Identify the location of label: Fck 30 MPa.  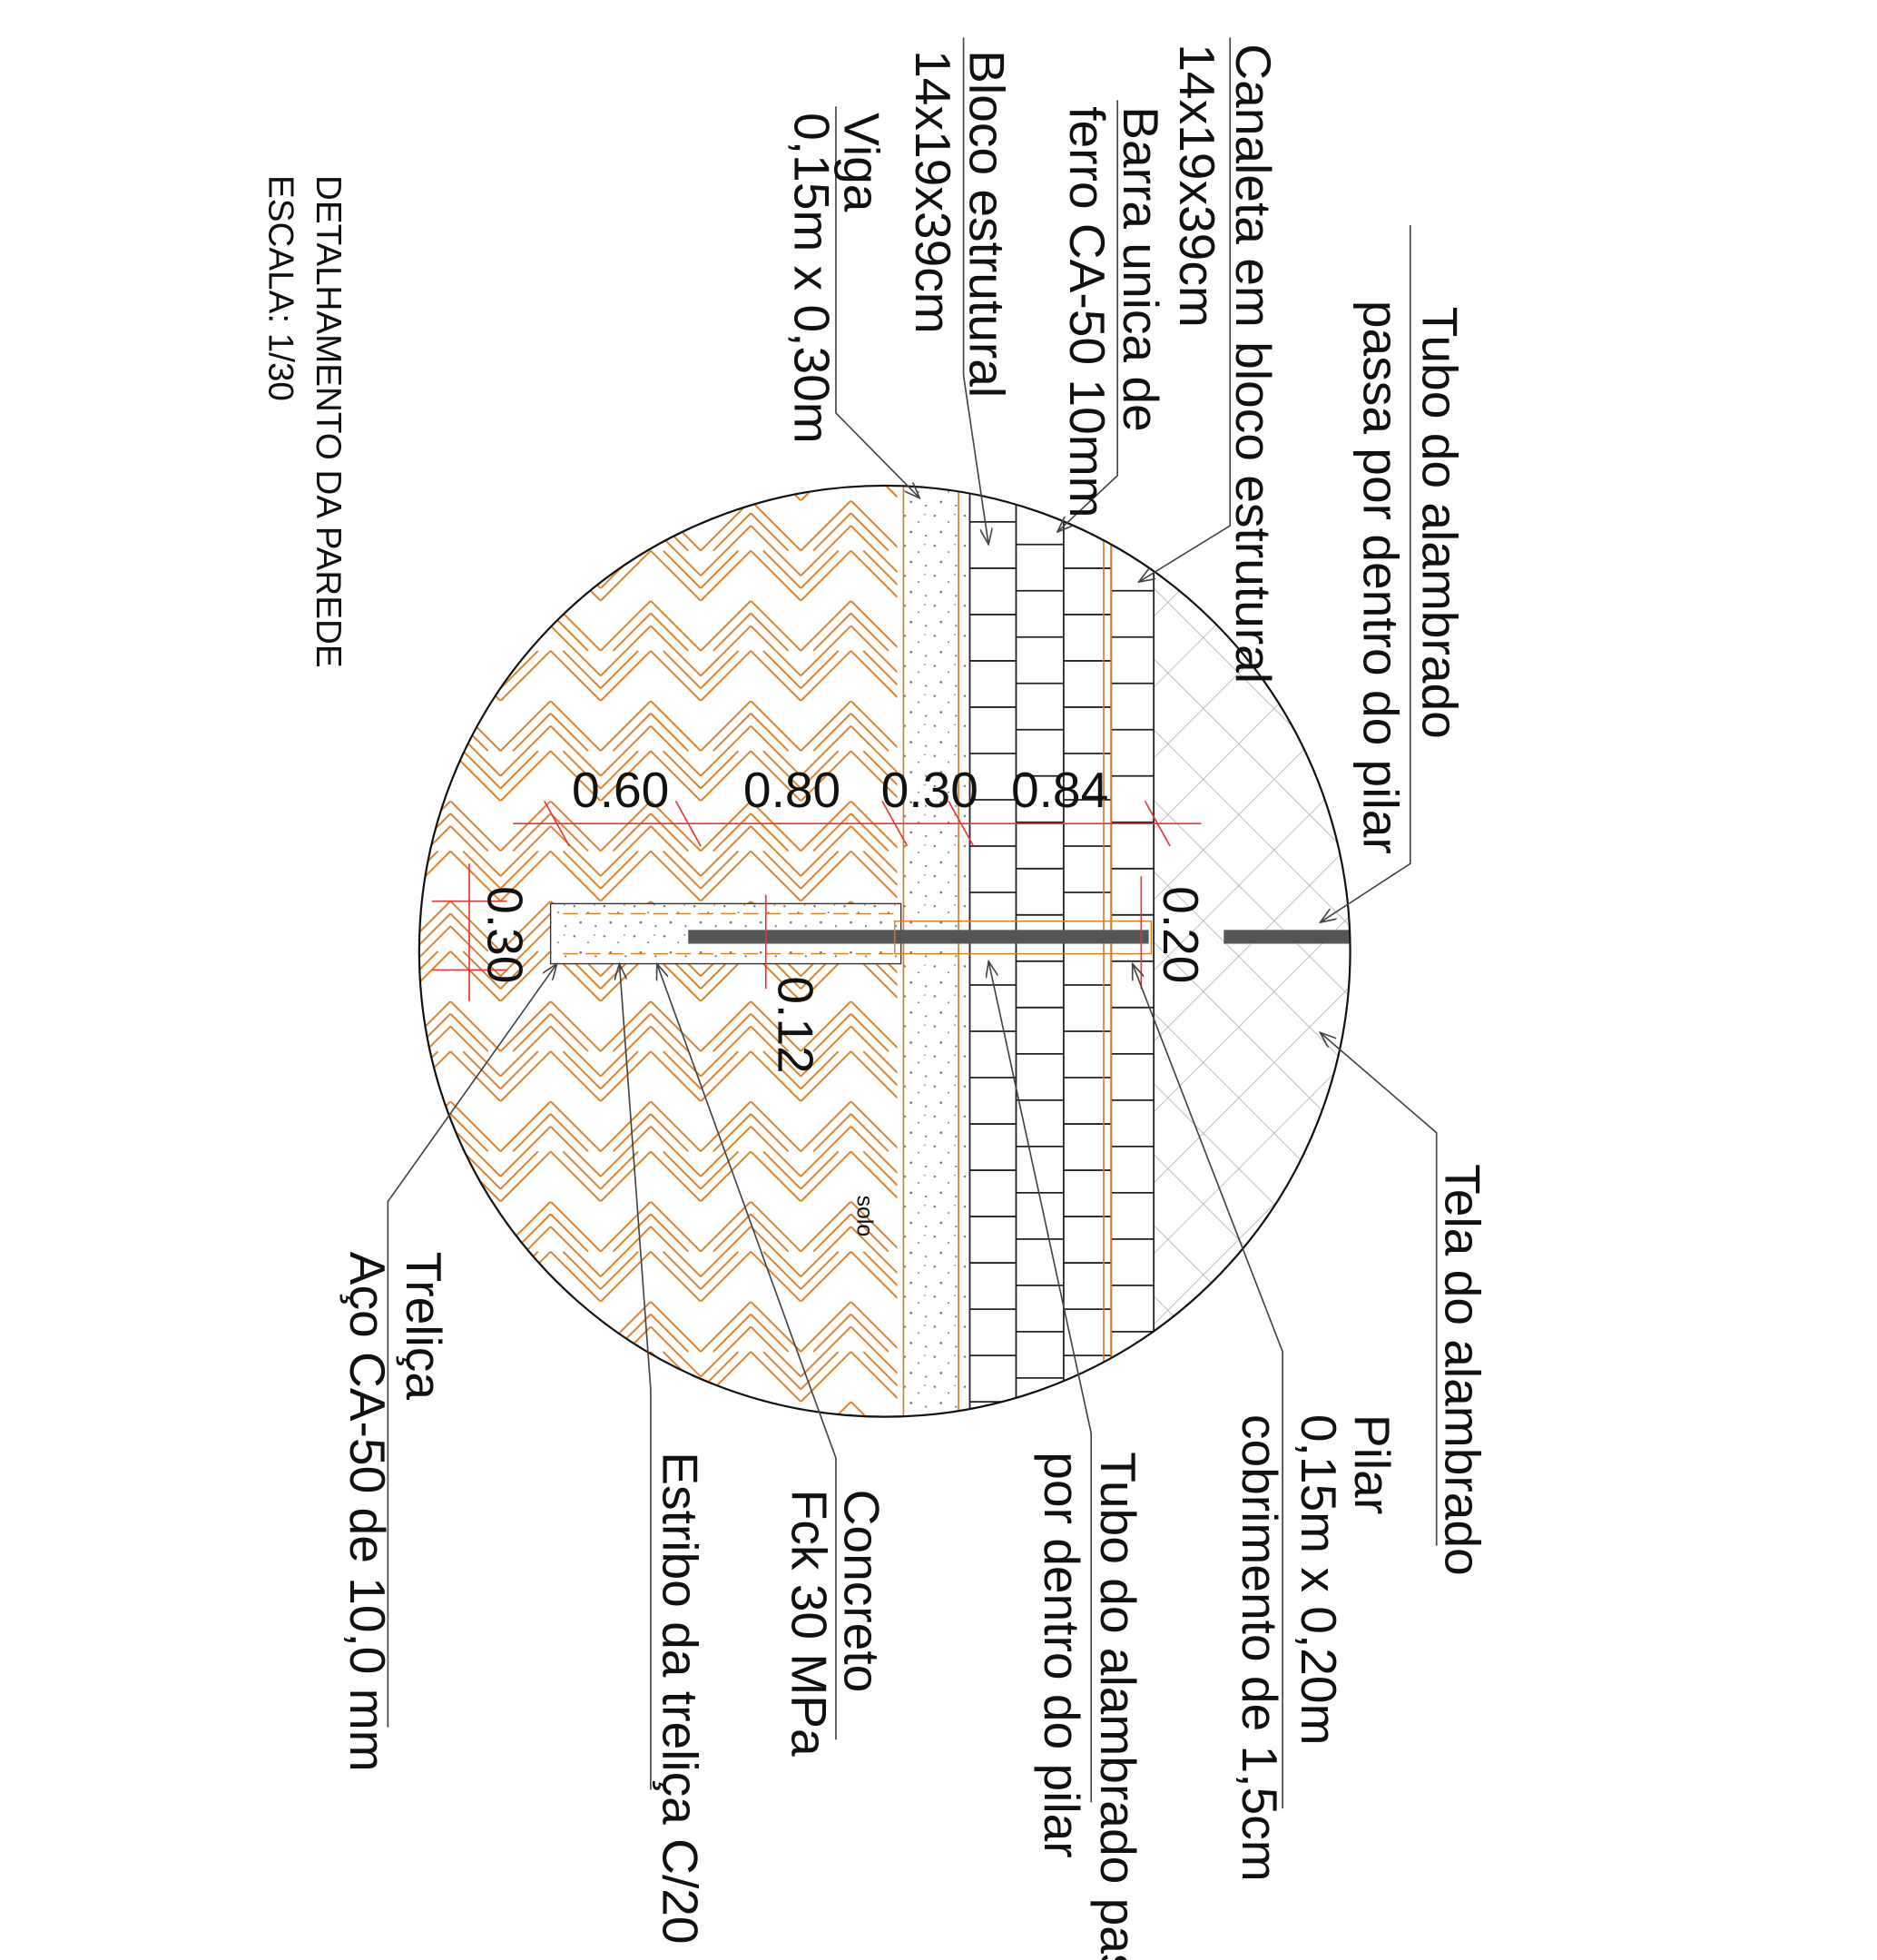
(809, 1623).